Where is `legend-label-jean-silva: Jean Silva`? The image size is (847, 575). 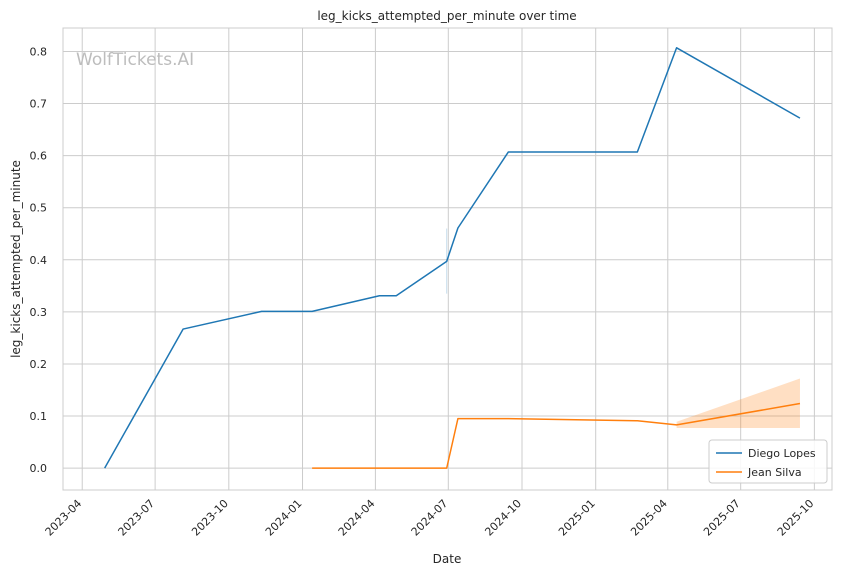
legend-label-jean-silva: Jean Silva is located at coordinates (774, 472).